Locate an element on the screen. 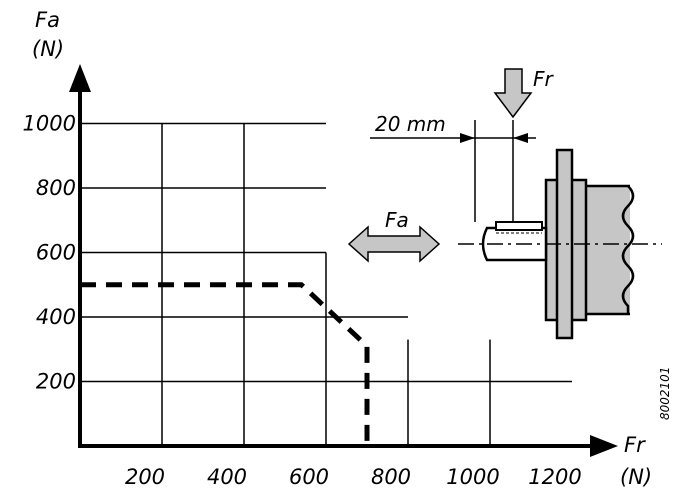 The height and width of the screenshot is (497, 679). radial-force-label: Fr is located at coordinates (544, 79).